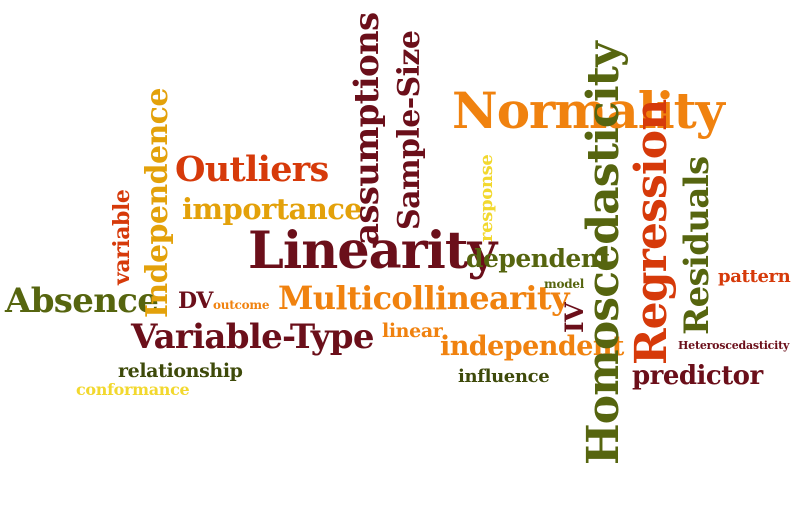 Image resolution: width=792 pixels, height=506 pixels. Describe the element at coordinates (564, 284) in the screenshot. I see `word-model: model` at that location.